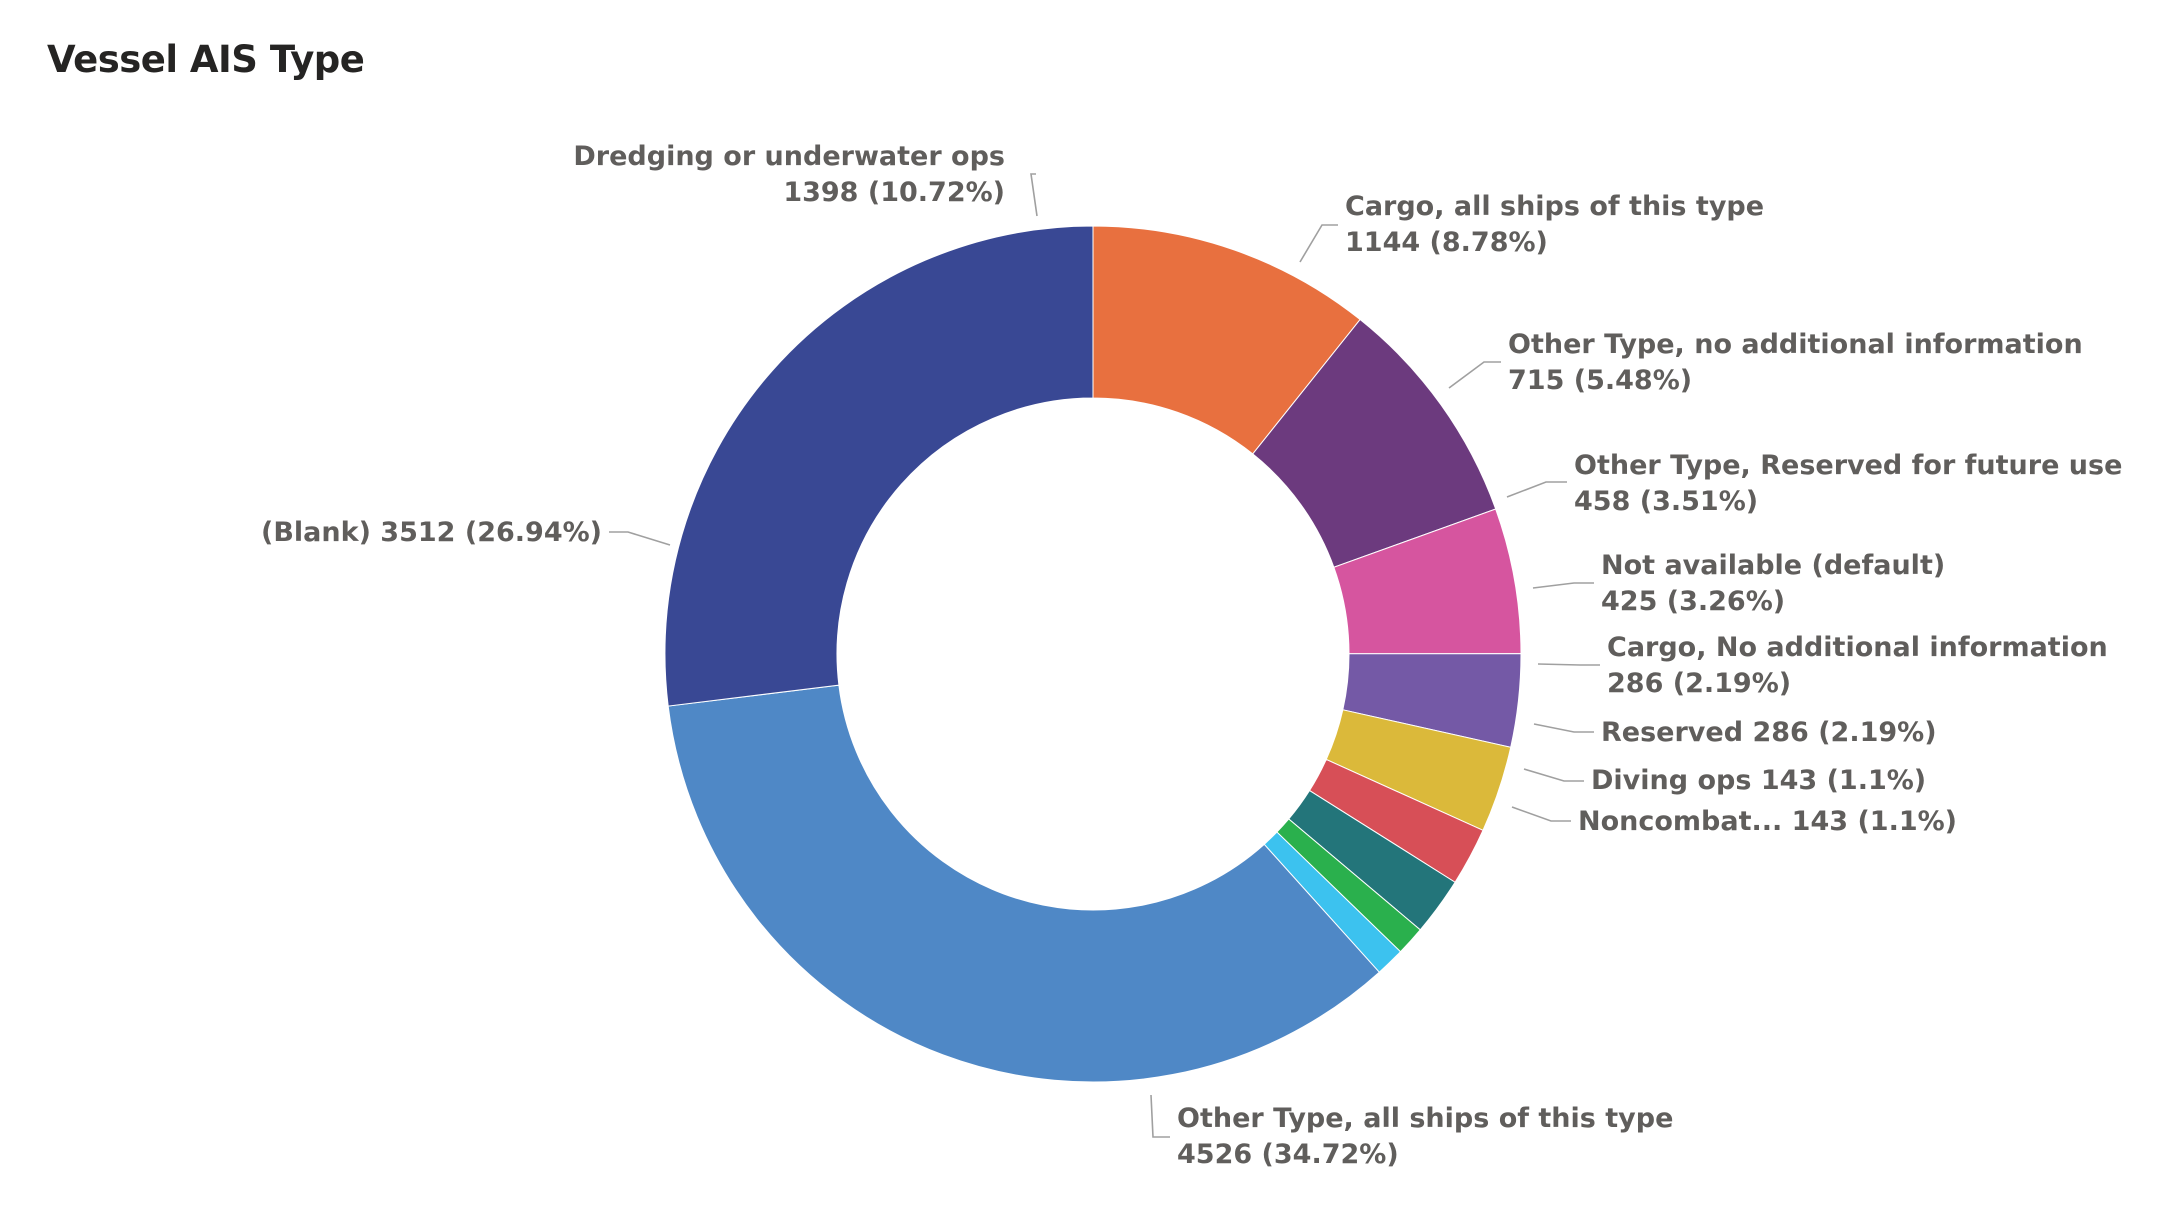 This screenshot has height=1223, width=2179. What do you see at coordinates (1160, 1116) in the screenshot?
I see `leader-line-other-type-all-ships-of-this-type` at bounding box center [1160, 1116].